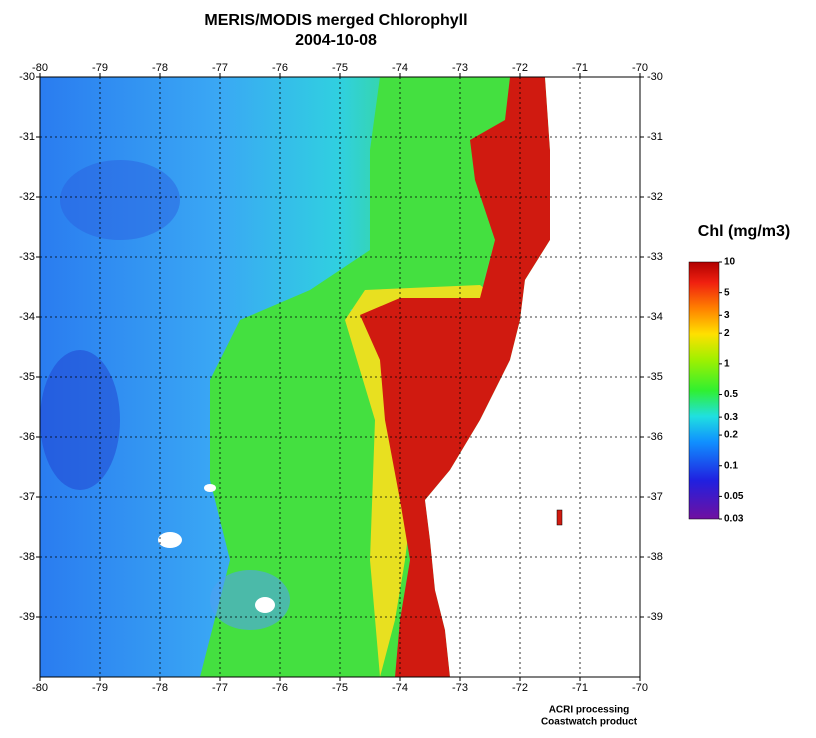 This screenshot has width=816, height=738. Describe the element at coordinates (744, 231) in the screenshot. I see `colorbar-title: Chl (mg/m3)` at that location.